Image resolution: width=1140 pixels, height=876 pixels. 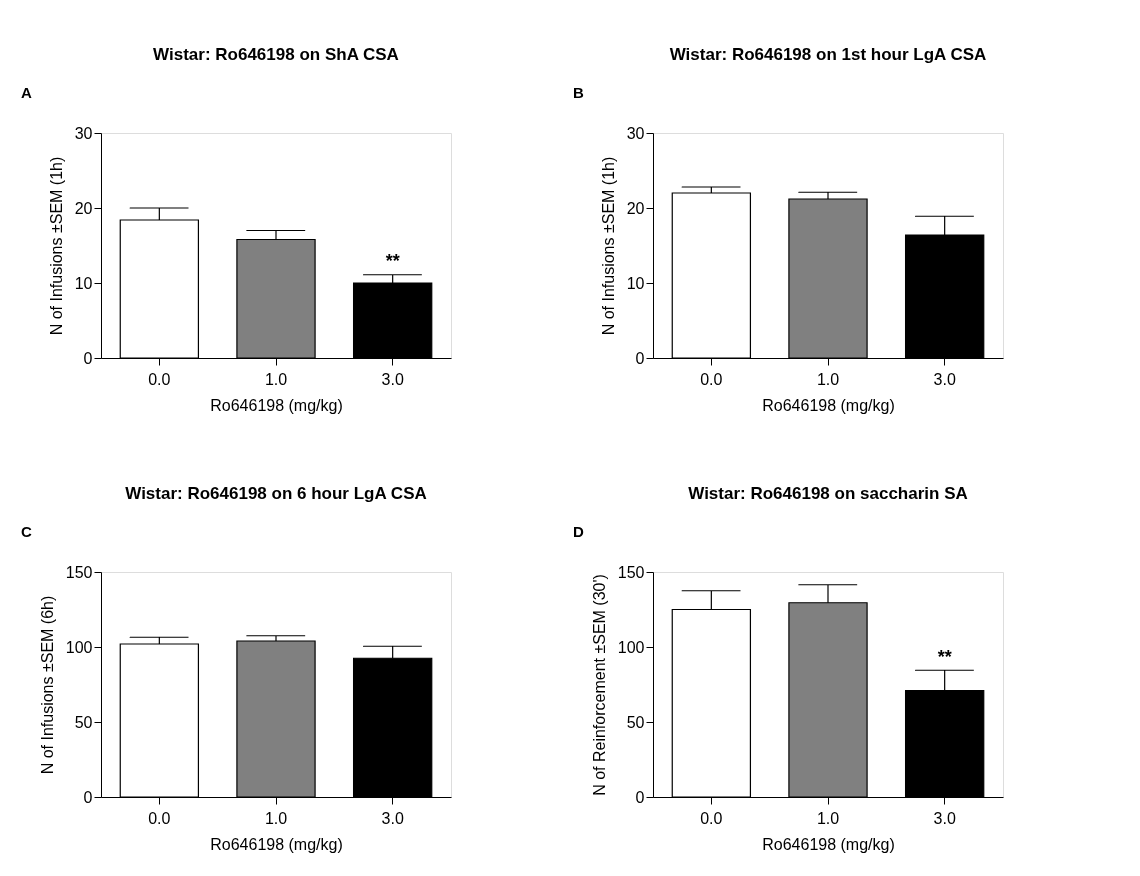 I want to click on chart-title: Wistar: Ro646198 on saccharin SA, so click(x=828, y=493).